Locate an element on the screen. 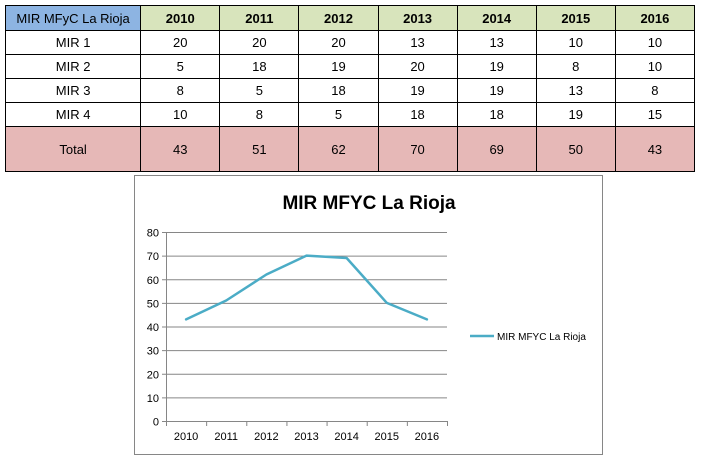 Image resolution: width=702 pixels, height=462 pixels. x-tick-label: 2012 is located at coordinates (266, 437).